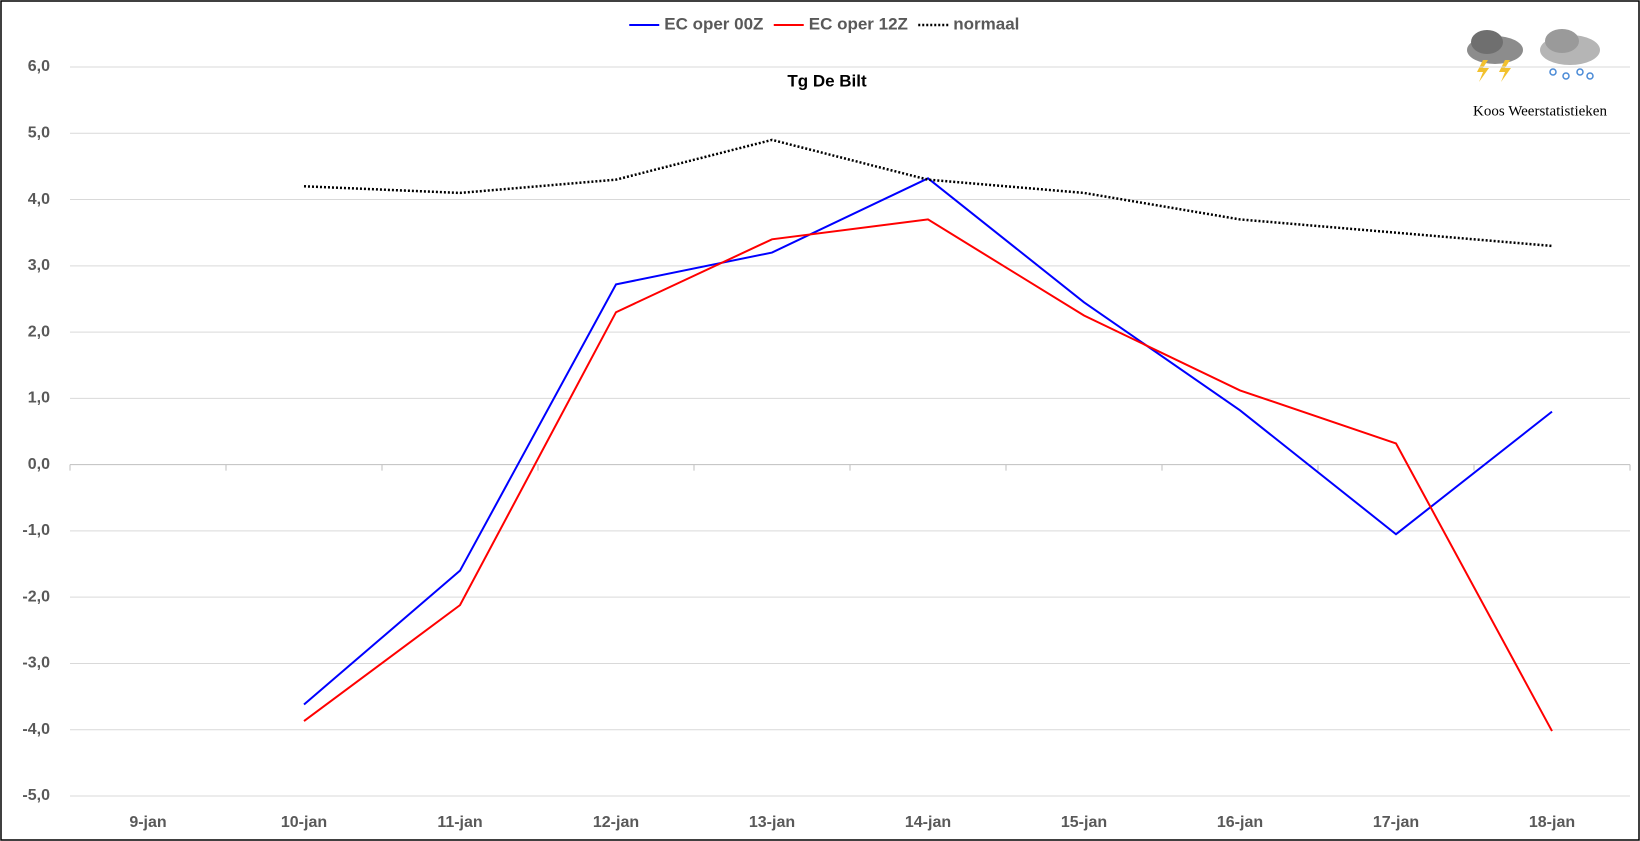  What do you see at coordinates (36, 729) in the screenshot?
I see `y-tick-label: -4,0` at bounding box center [36, 729].